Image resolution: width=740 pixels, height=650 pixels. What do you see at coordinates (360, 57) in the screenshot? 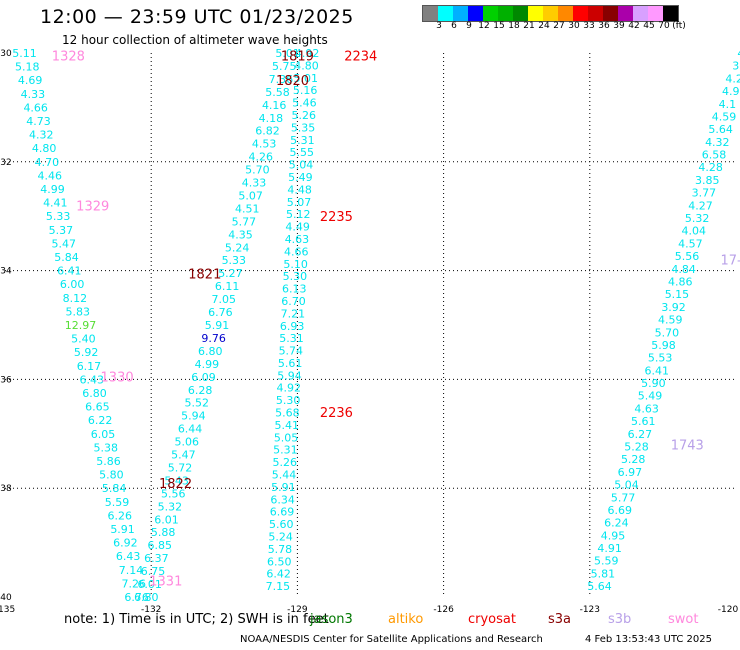
I see `pass-label: 2234` at bounding box center [360, 57].